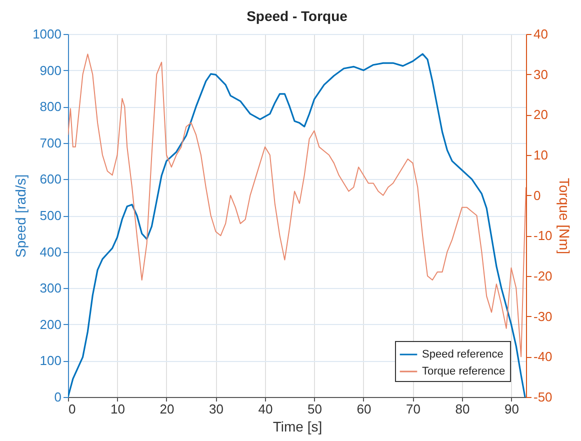 This screenshot has height=441, width=581. What do you see at coordinates (462, 409) in the screenshot?
I see `x-tick-label: 80` at bounding box center [462, 409].